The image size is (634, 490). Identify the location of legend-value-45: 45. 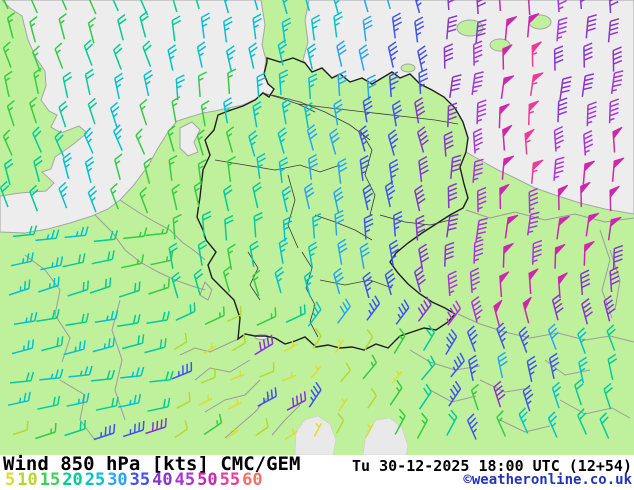
(185, 480).